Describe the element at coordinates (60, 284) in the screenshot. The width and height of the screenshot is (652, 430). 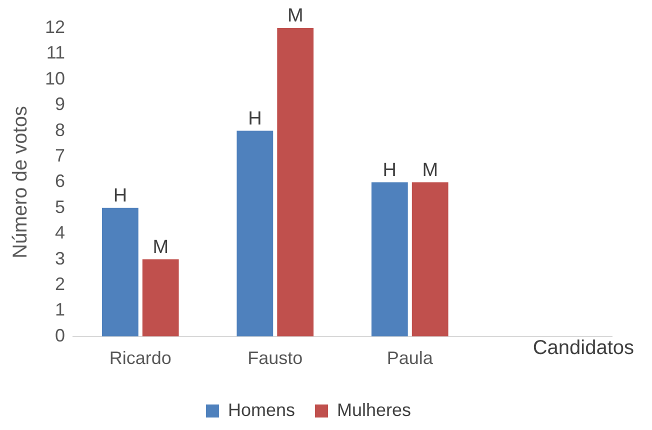
I see `y-tick-label: 2` at that location.